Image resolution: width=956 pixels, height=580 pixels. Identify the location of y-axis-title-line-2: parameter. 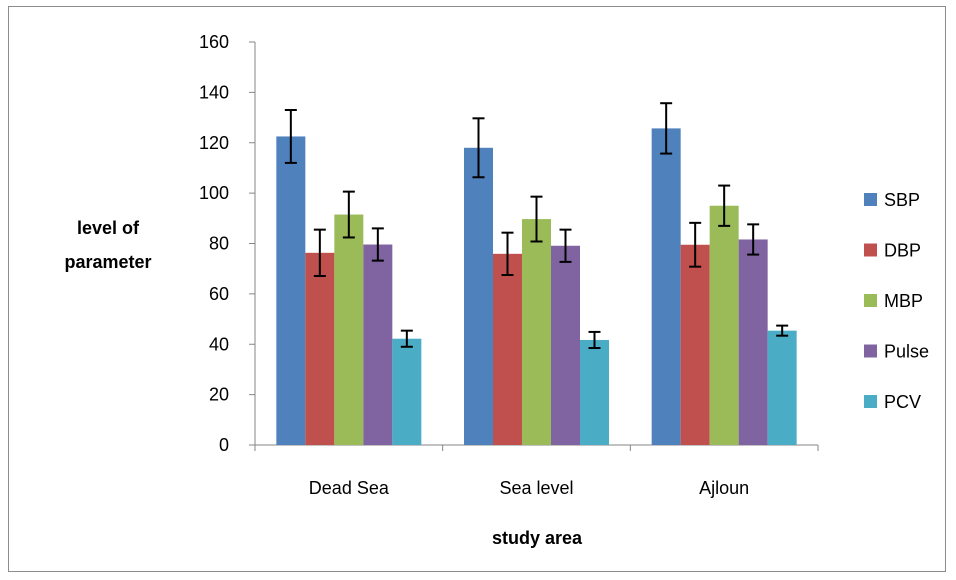
(107, 262).